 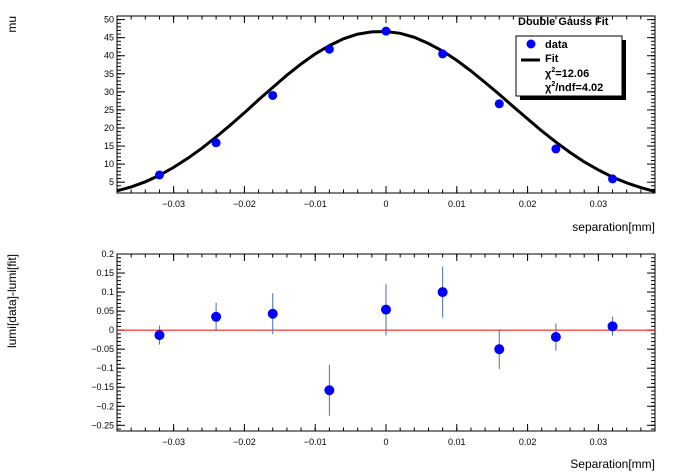 What do you see at coordinates (102, 349) in the screenshot?
I see `bottom-y-tick-label: −0.05` at bounding box center [102, 349].